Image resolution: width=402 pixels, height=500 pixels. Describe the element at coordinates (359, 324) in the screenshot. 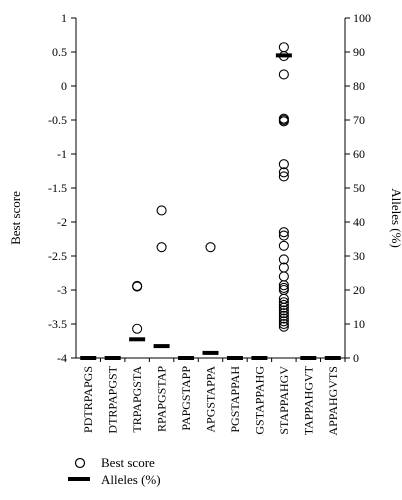

I see `right-tick-label: 10` at that location.